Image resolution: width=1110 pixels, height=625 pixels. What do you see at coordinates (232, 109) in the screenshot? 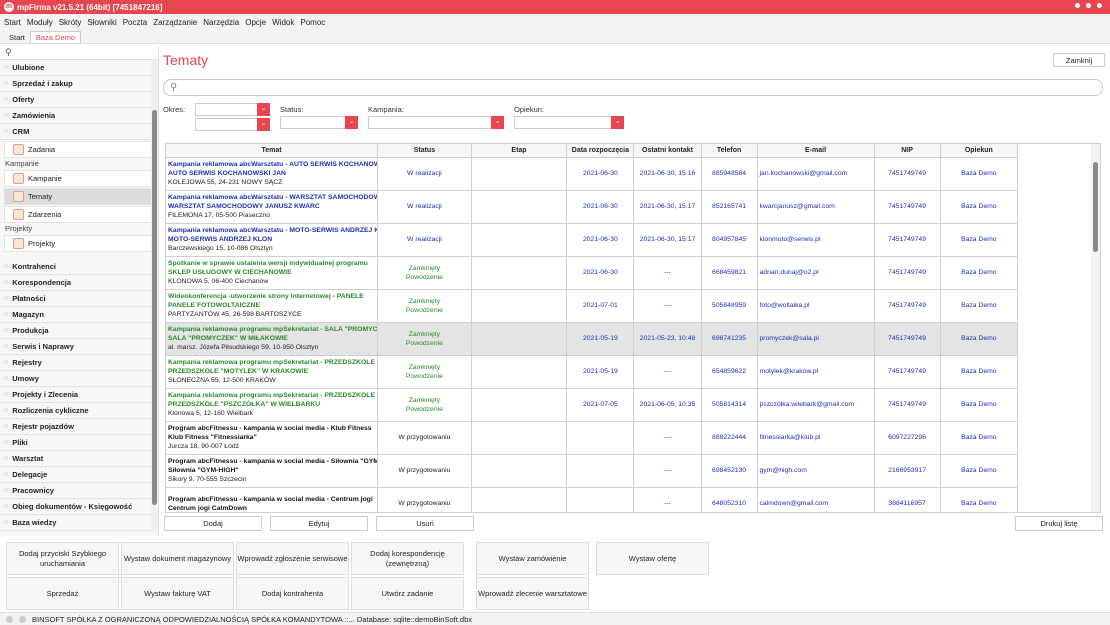
I see `okres-from-select: ⌄` at bounding box center [232, 109].